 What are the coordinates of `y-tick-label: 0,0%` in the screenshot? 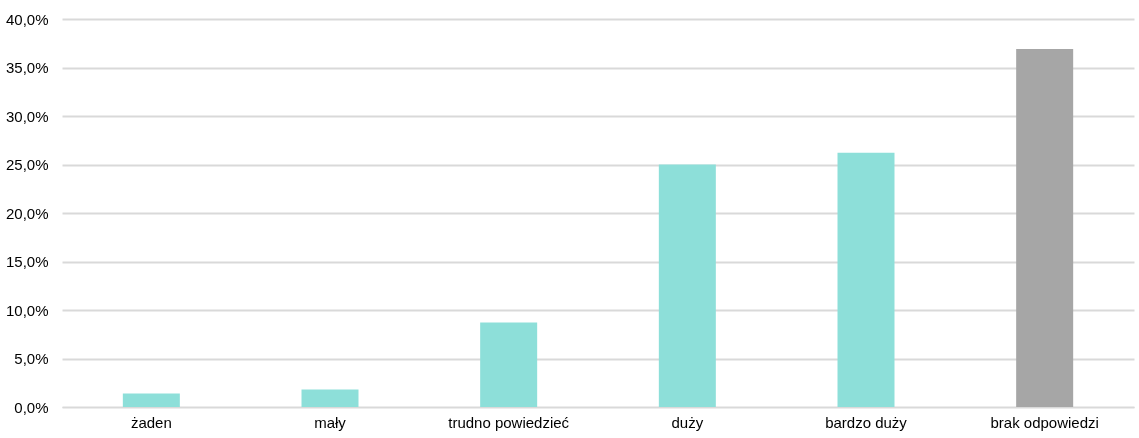 It's located at (31, 407).